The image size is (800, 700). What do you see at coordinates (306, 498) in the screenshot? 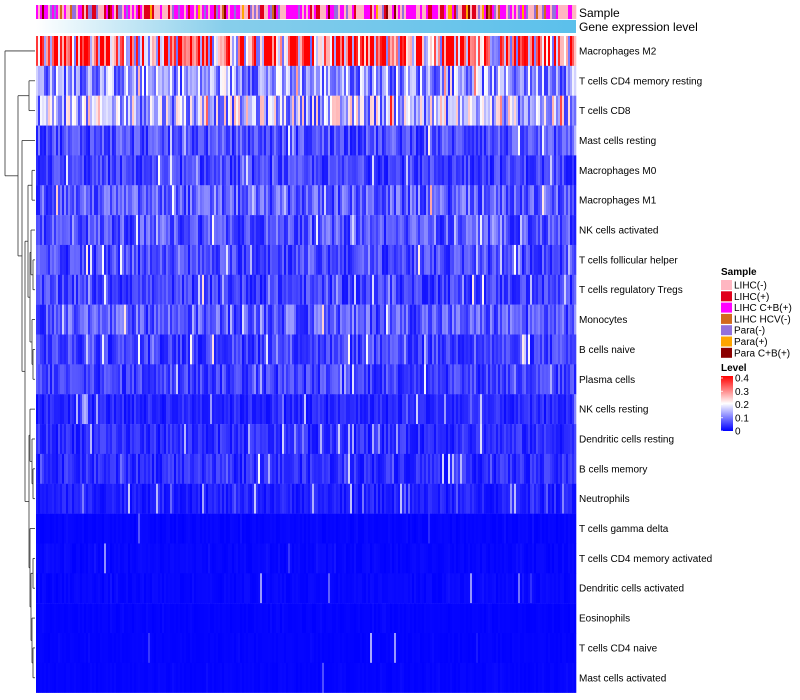
I see `heatmap-row` at bounding box center [306, 498].